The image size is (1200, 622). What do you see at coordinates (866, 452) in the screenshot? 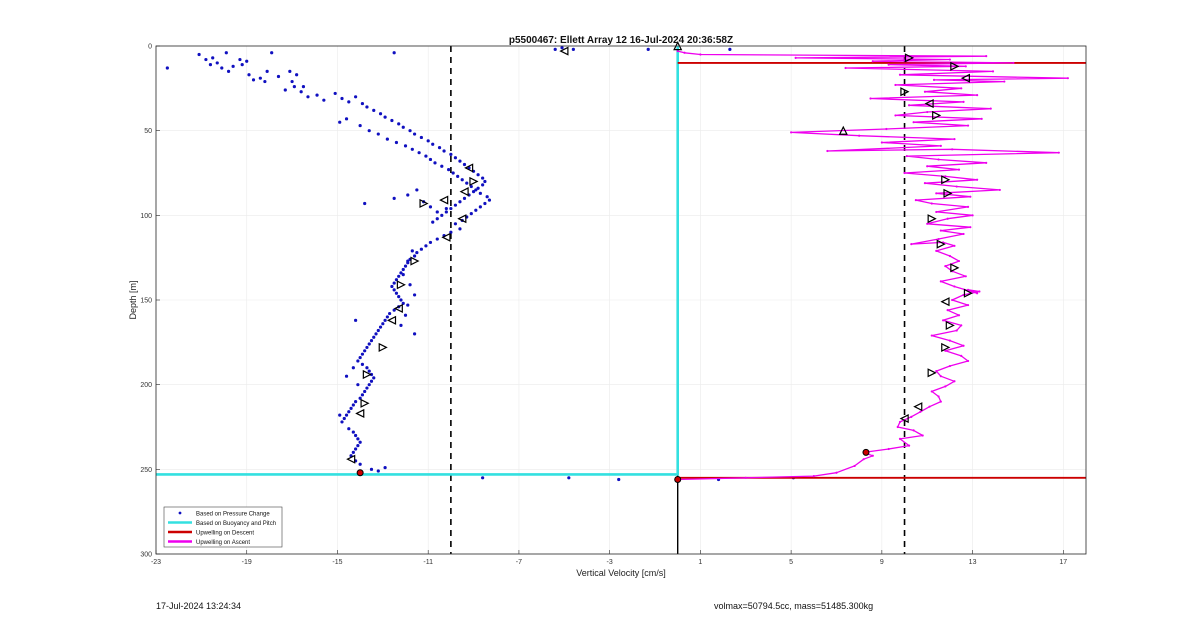
I see `end-marker` at bounding box center [866, 452].